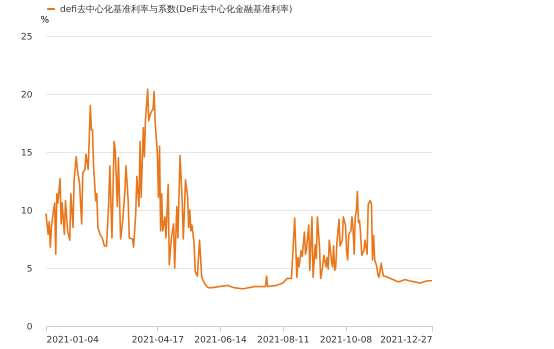  Describe the element at coordinates (406, 341) in the screenshot. I see `x-tick-label: 2021-12-27` at that location.